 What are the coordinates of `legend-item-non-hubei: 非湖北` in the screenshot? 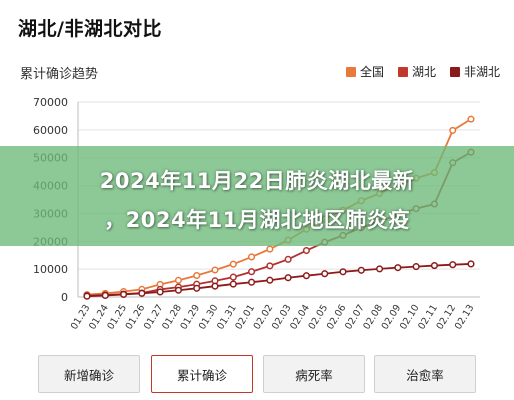 It's located at (474, 71).